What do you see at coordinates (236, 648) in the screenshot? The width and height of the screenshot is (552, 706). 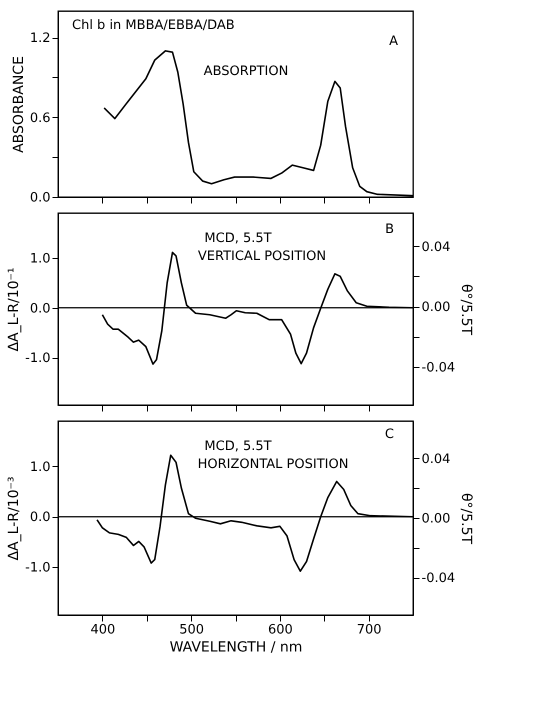 I see `x-axis-title: WAVELENGTH / nm` at bounding box center [236, 648].